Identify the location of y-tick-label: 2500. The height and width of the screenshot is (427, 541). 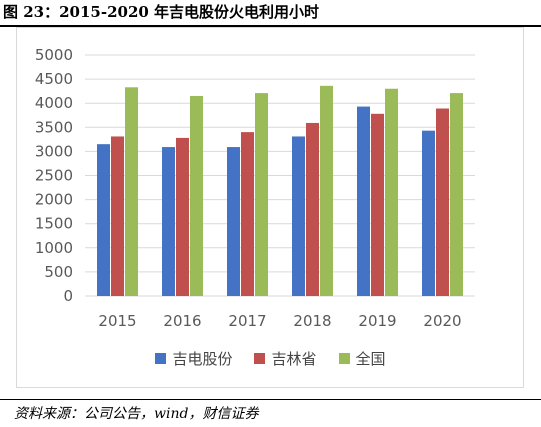
(54, 176).